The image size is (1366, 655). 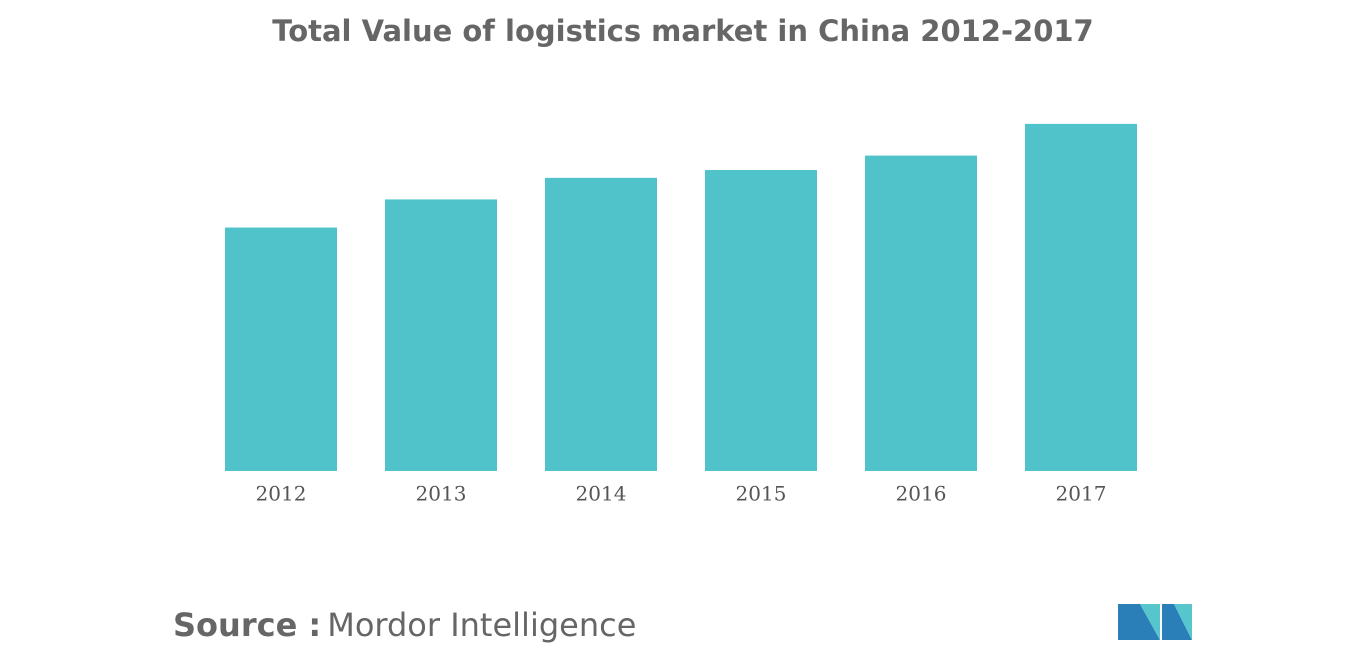 I want to click on logo, so click(x=1155, y=622).